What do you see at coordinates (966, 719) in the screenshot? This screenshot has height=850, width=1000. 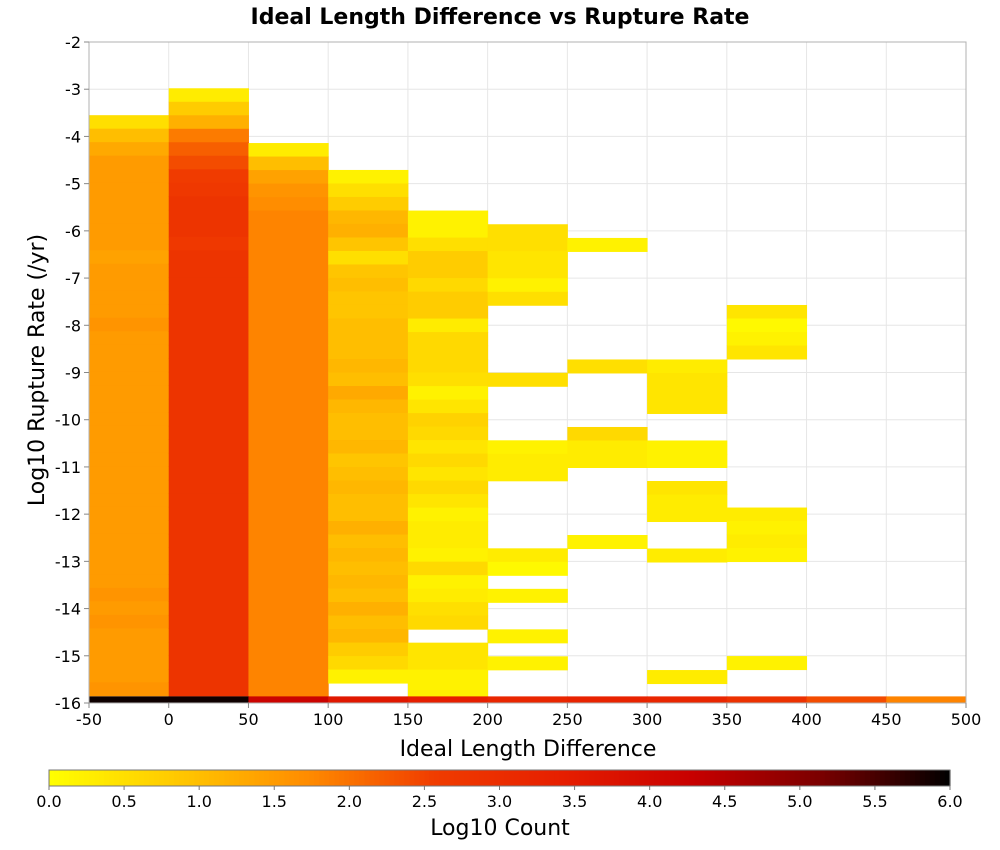 I see `x-tick-label: 500` at bounding box center [966, 719].